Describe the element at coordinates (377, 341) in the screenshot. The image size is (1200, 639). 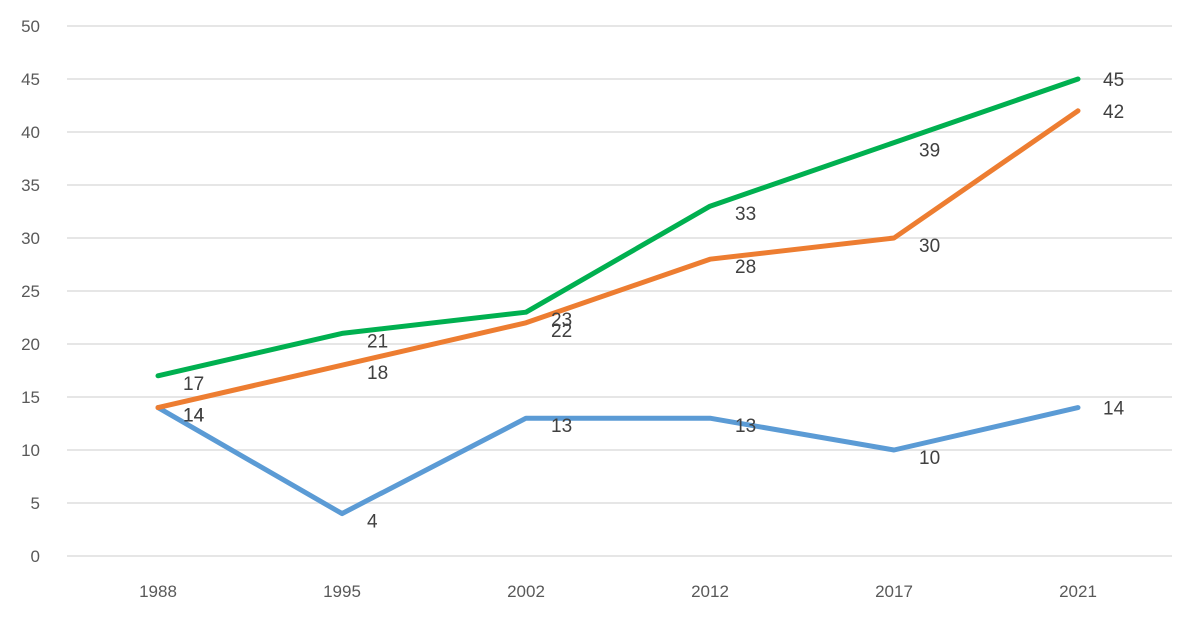
I see `data-label-series-3: 21` at that location.